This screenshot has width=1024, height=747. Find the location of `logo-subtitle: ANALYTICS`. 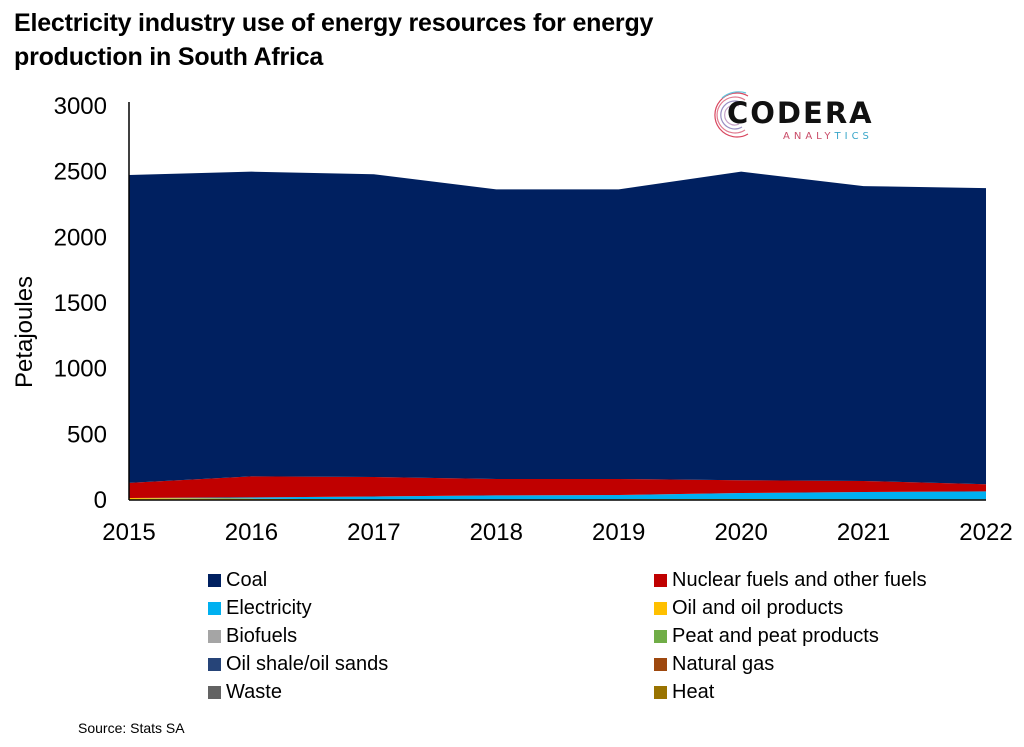

logo-subtitle: ANALYTICS is located at coordinates (828, 136).